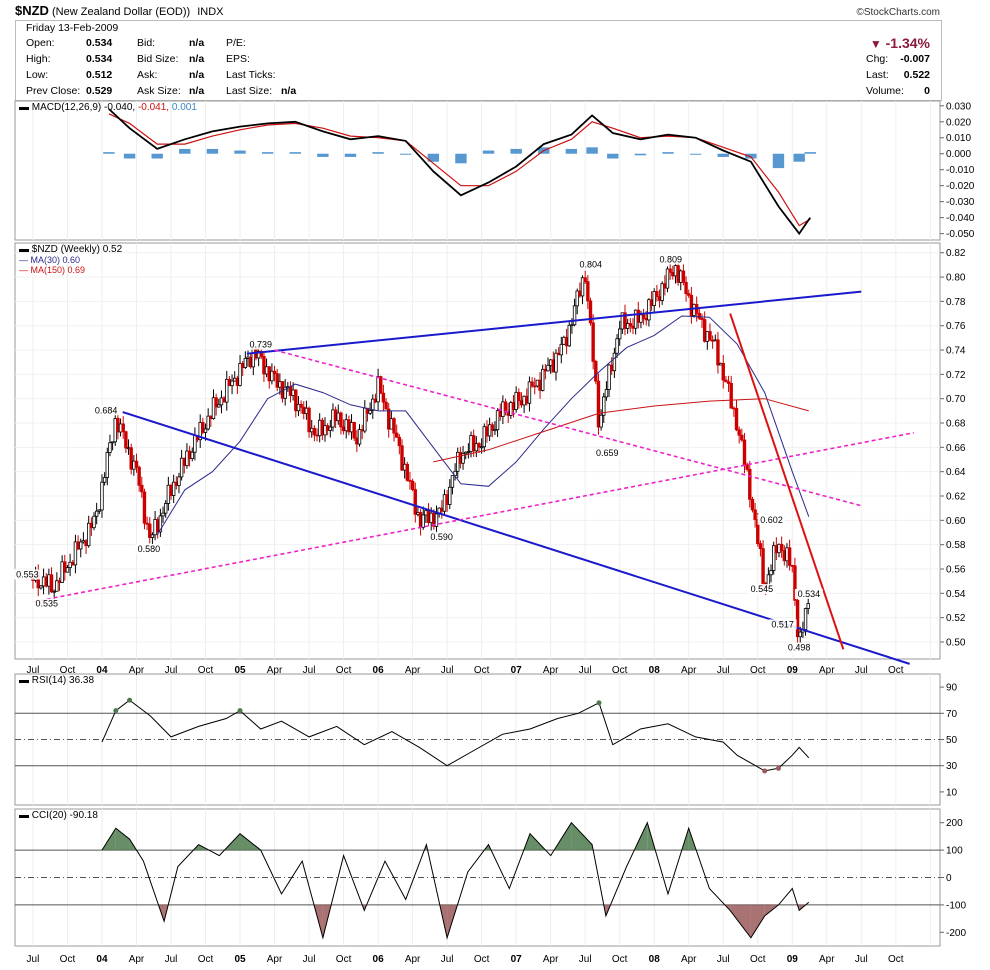 The width and height of the screenshot is (990, 970). I want to click on field-label: Bid Size:, so click(158, 59).